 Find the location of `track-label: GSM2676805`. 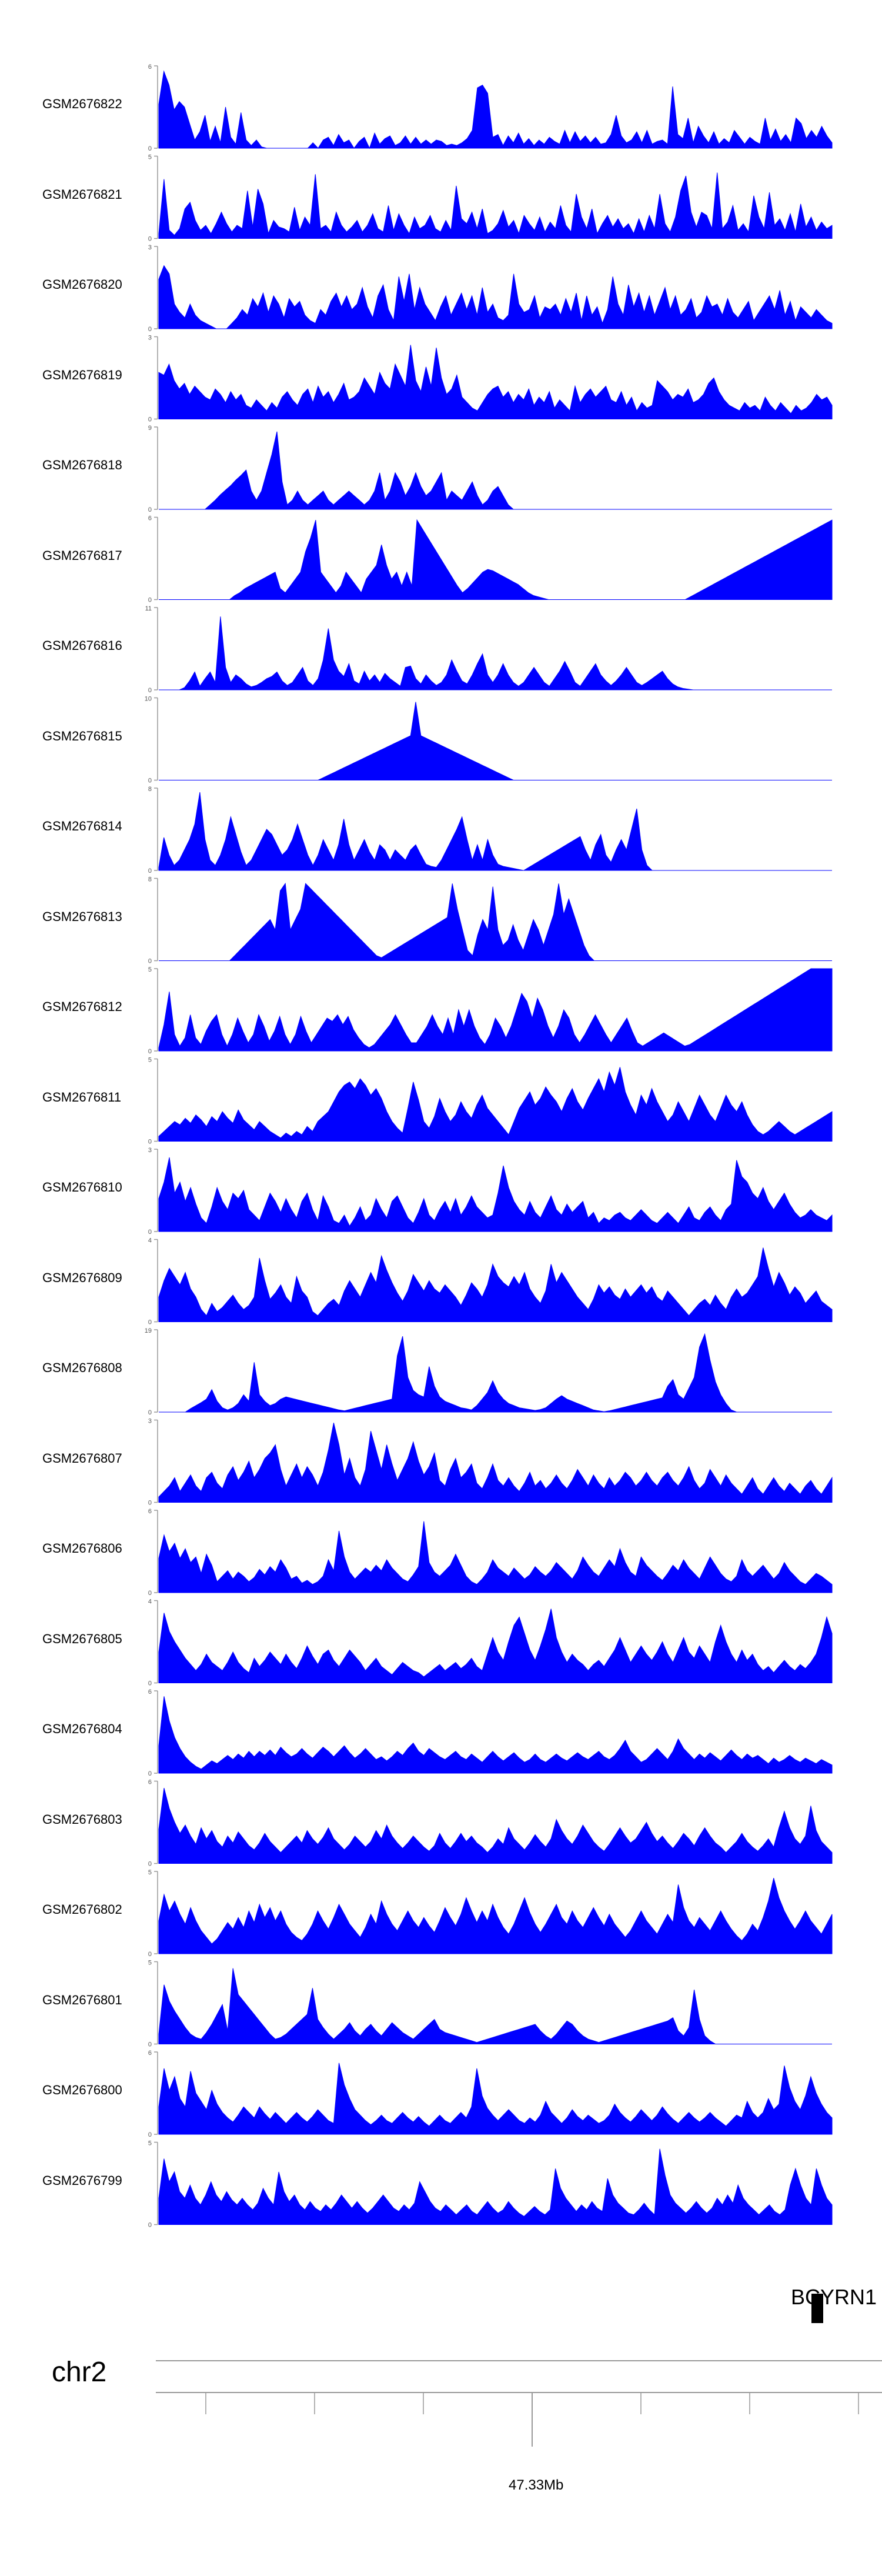

track-label: GSM2676805 is located at coordinates (82, 1638).